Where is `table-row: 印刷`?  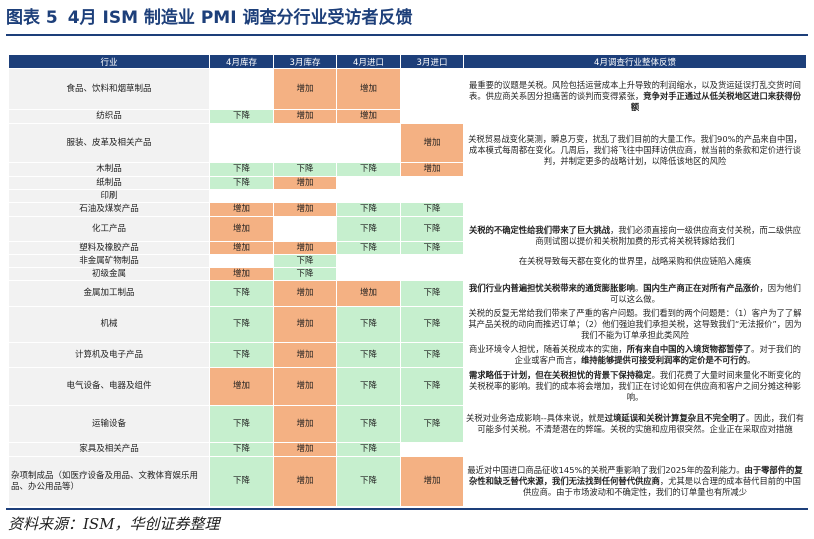 table-row: 印刷 is located at coordinates (407, 196).